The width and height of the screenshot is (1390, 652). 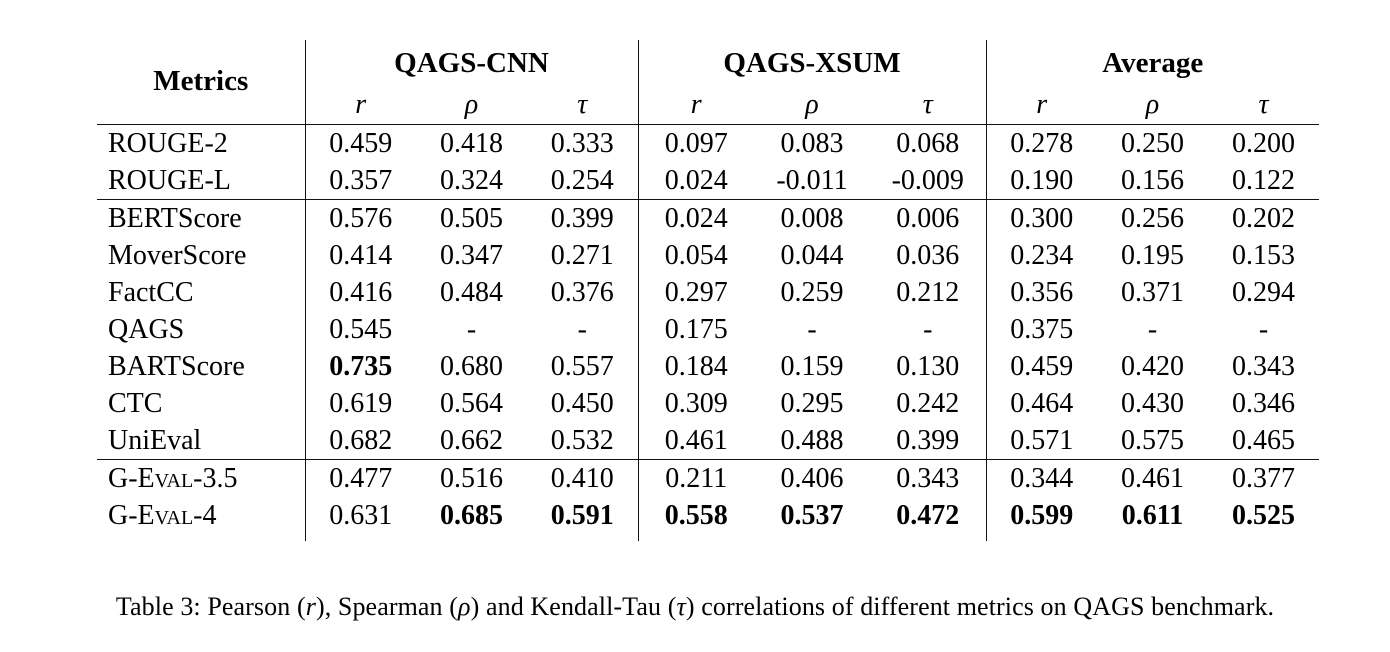 What do you see at coordinates (201, 180) in the screenshot?
I see `metric-name-cell: ROUGE-L` at bounding box center [201, 180].